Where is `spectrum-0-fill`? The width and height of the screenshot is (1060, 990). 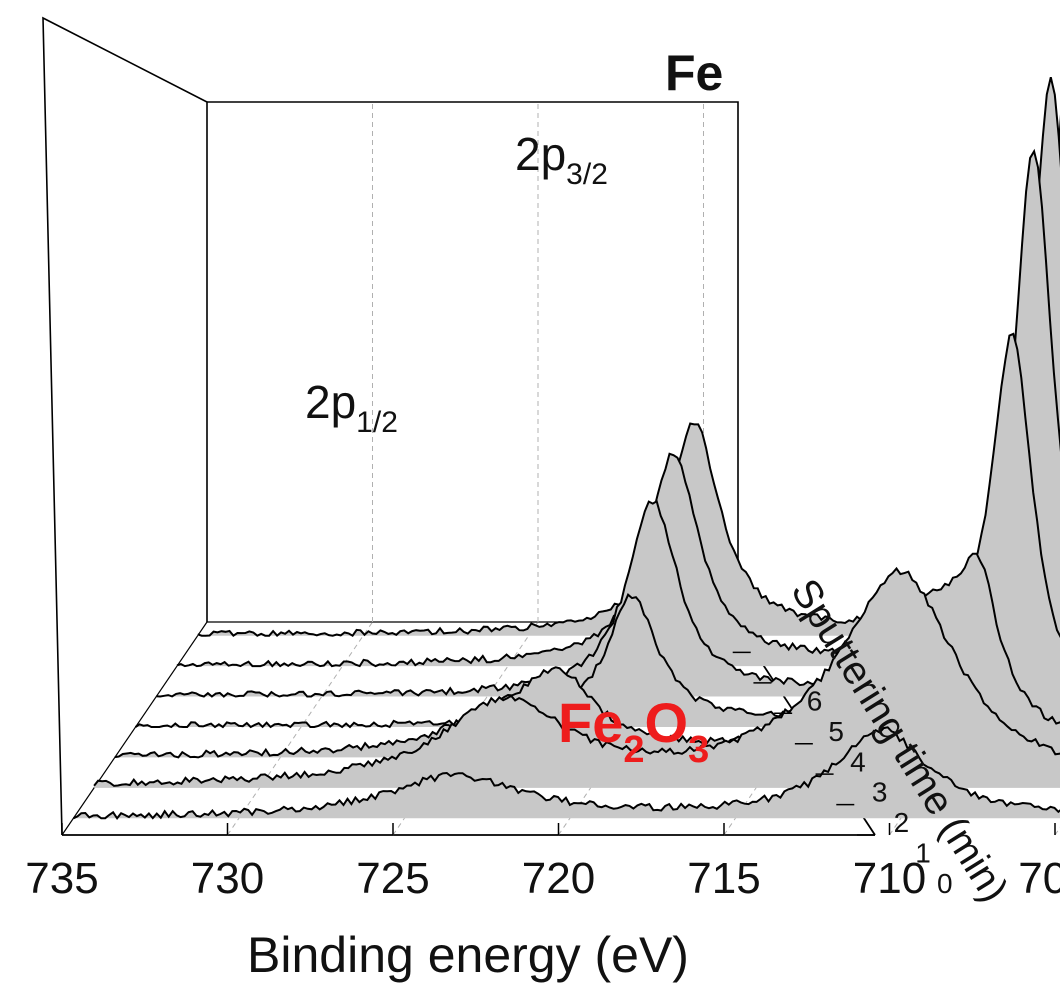
spectrum-0-fill is located at coordinates (566, 773).